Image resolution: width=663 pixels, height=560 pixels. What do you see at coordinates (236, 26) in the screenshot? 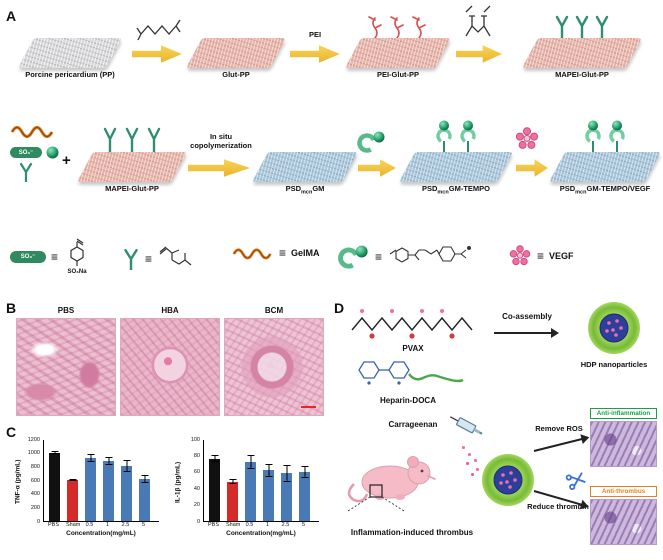
I see `deco-empty` at bounding box center [236, 26].